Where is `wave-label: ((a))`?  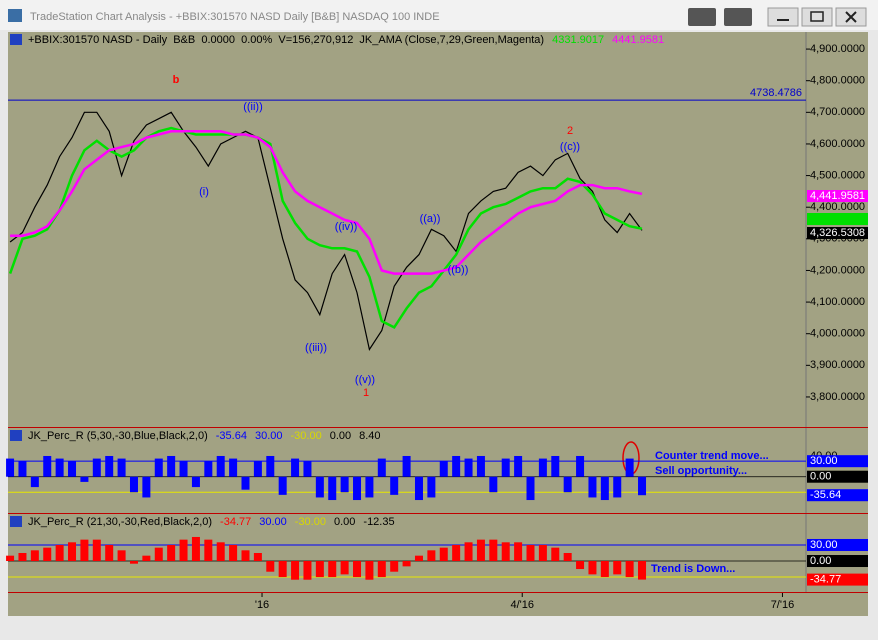 wave-label: ((a)) is located at coordinates (430, 219).